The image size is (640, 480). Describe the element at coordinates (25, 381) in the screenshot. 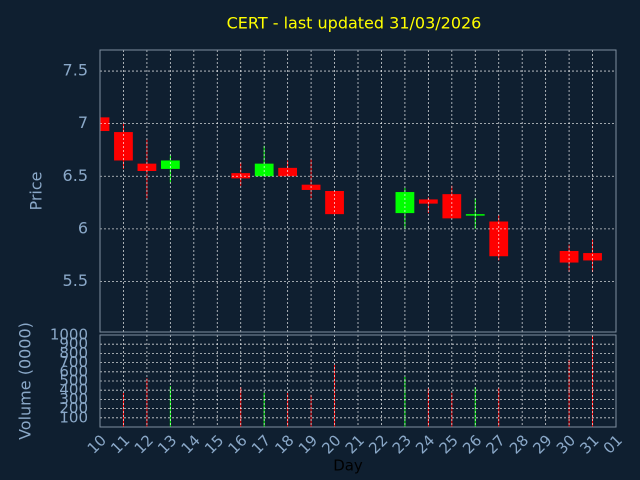

I see `volume-axis-label: Volume (0000)` at that location.